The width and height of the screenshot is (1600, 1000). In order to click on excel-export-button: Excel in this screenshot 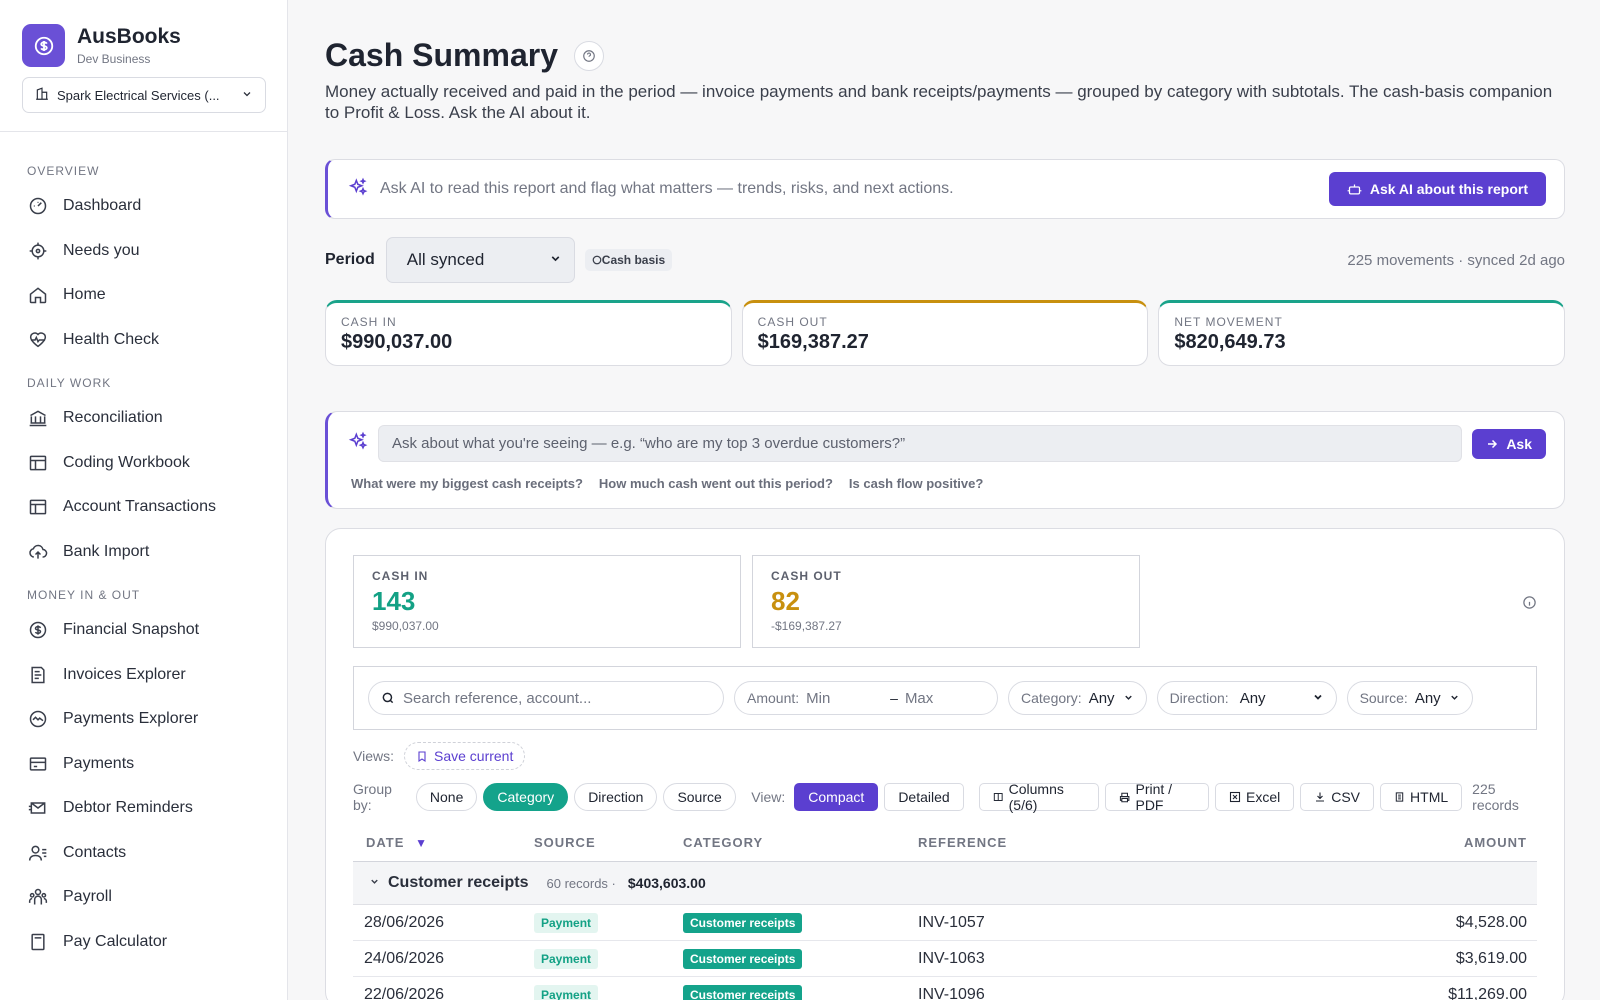, I will do `click(1255, 797)`.